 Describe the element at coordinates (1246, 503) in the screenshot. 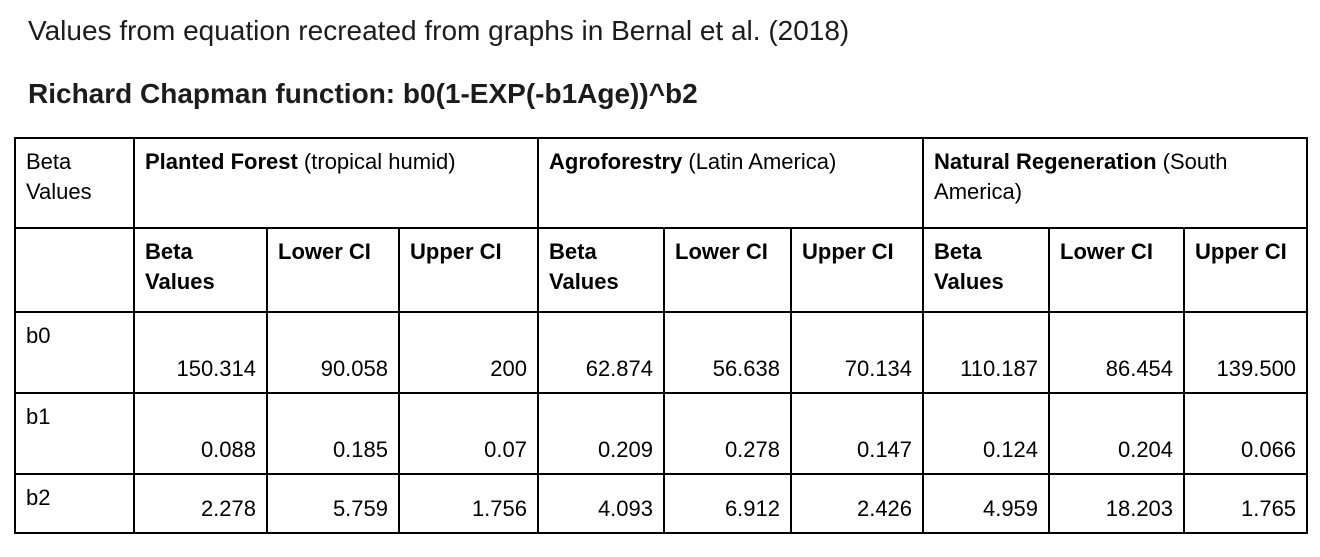

I see `value-cell: 1.765` at that location.